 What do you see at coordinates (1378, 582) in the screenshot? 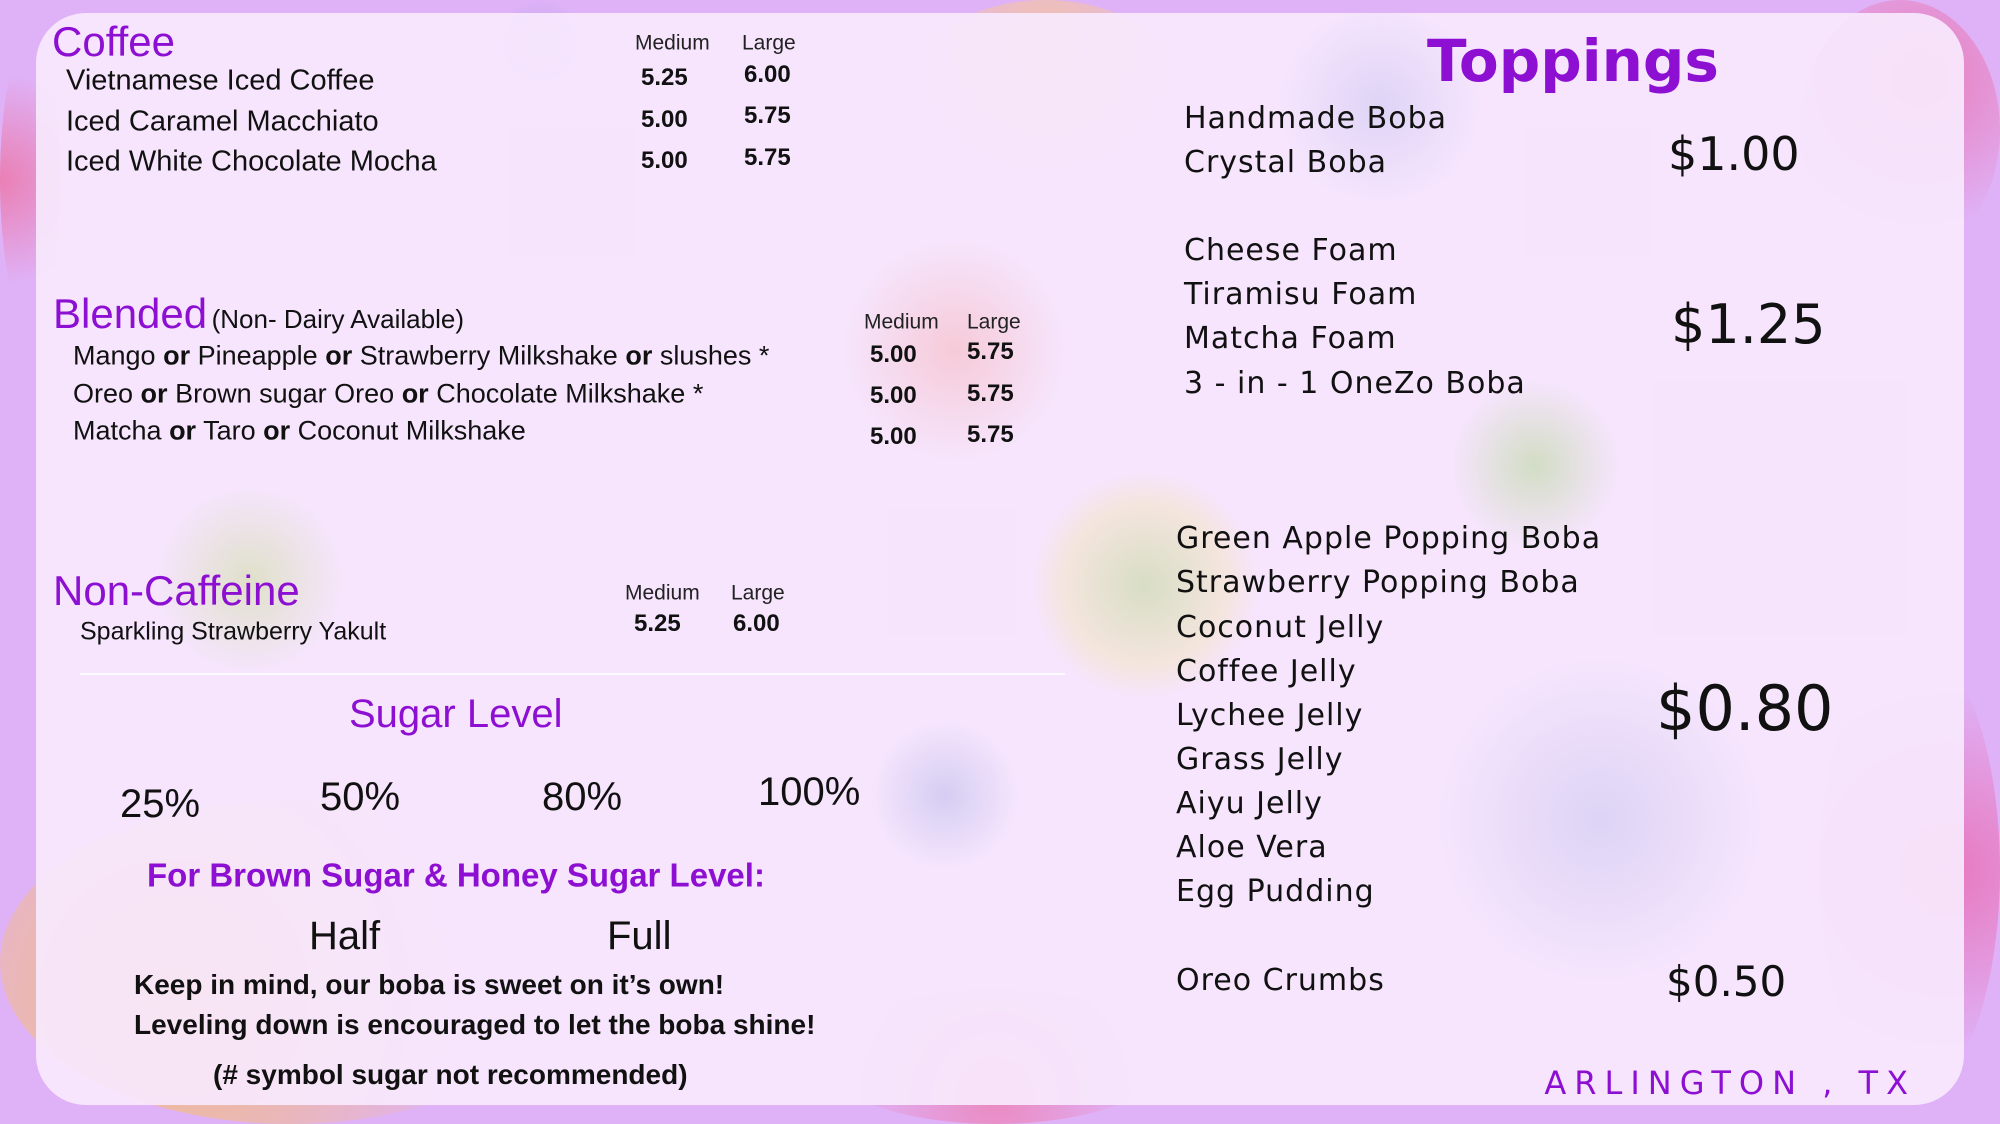
I see `topping-item: Strawberry Popping Boba` at bounding box center [1378, 582].